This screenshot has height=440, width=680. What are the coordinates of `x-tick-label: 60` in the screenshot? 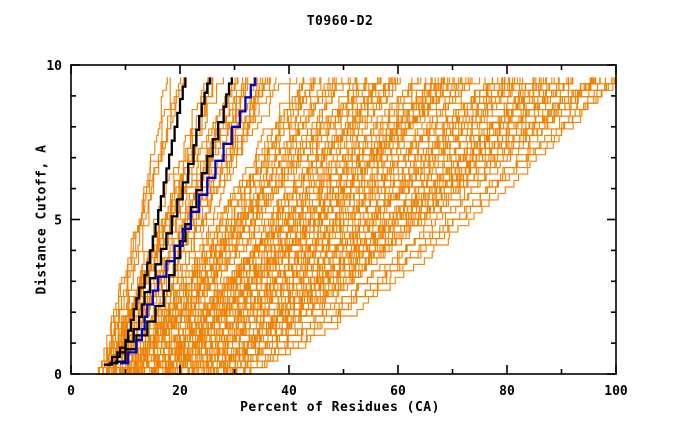 It's located at (398, 391).